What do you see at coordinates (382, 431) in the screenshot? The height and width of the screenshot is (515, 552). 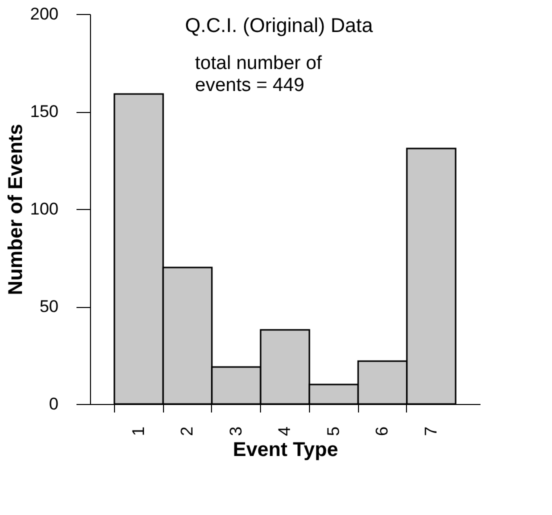 I see `x-tick-label: 6` at bounding box center [382, 431].